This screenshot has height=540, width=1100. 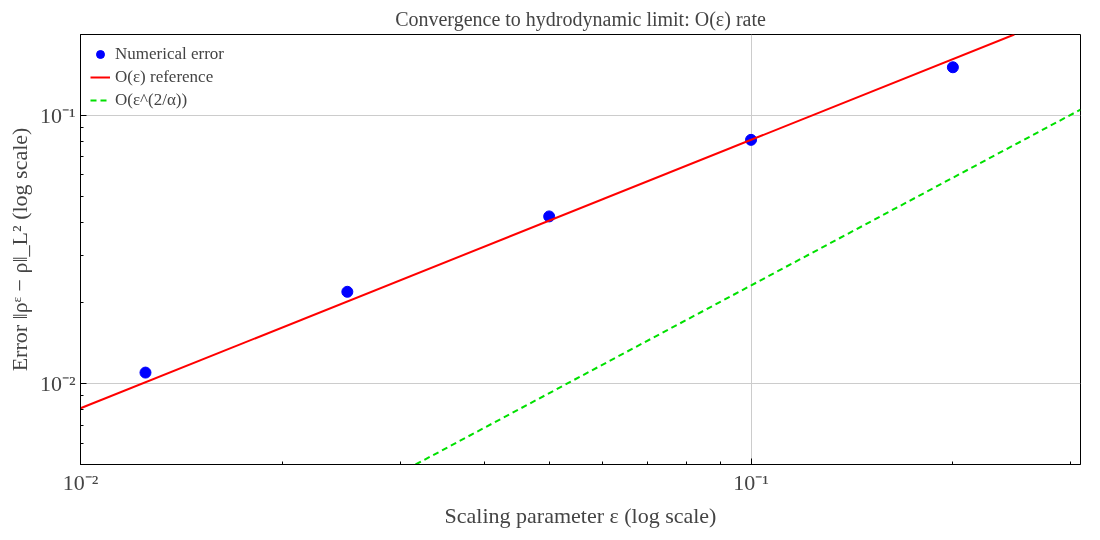 What do you see at coordinates (151, 100) in the screenshot?
I see `legend-label: O(ε^(2/α))` at bounding box center [151, 100].